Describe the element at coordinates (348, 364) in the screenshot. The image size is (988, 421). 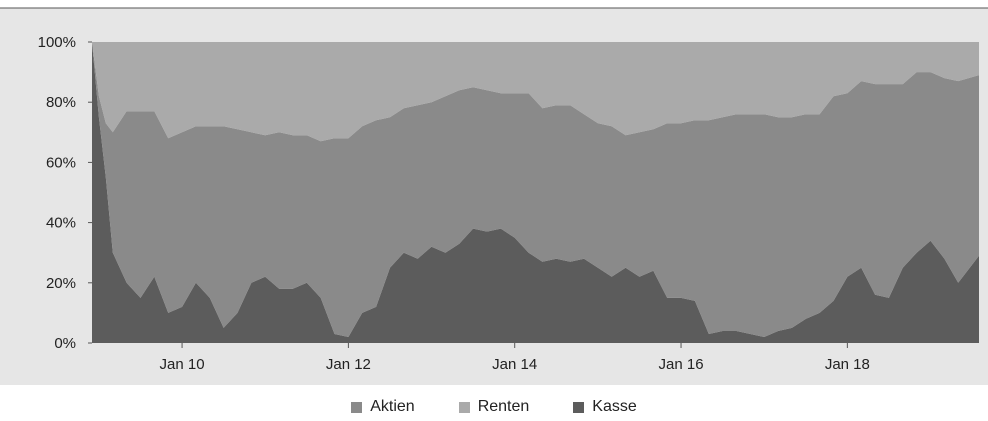
I see `x-tick-label: Jan 12` at that location.